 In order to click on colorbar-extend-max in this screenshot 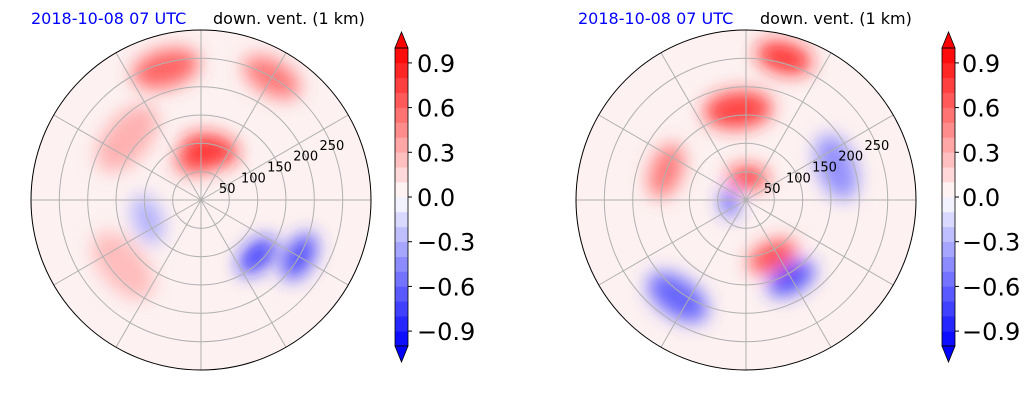, I will do `click(948, 39)`.